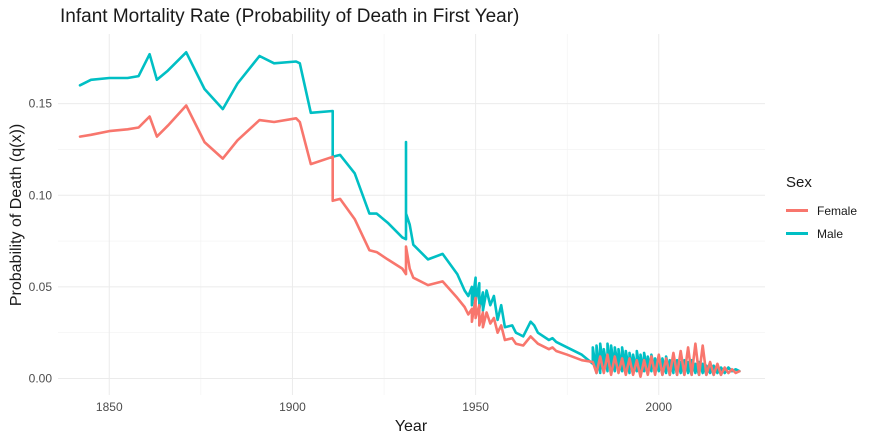 Image resolution: width=880 pixels, height=440 pixels. What do you see at coordinates (292, 407) in the screenshot?
I see `x-tick-label: 1900` at bounding box center [292, 407].